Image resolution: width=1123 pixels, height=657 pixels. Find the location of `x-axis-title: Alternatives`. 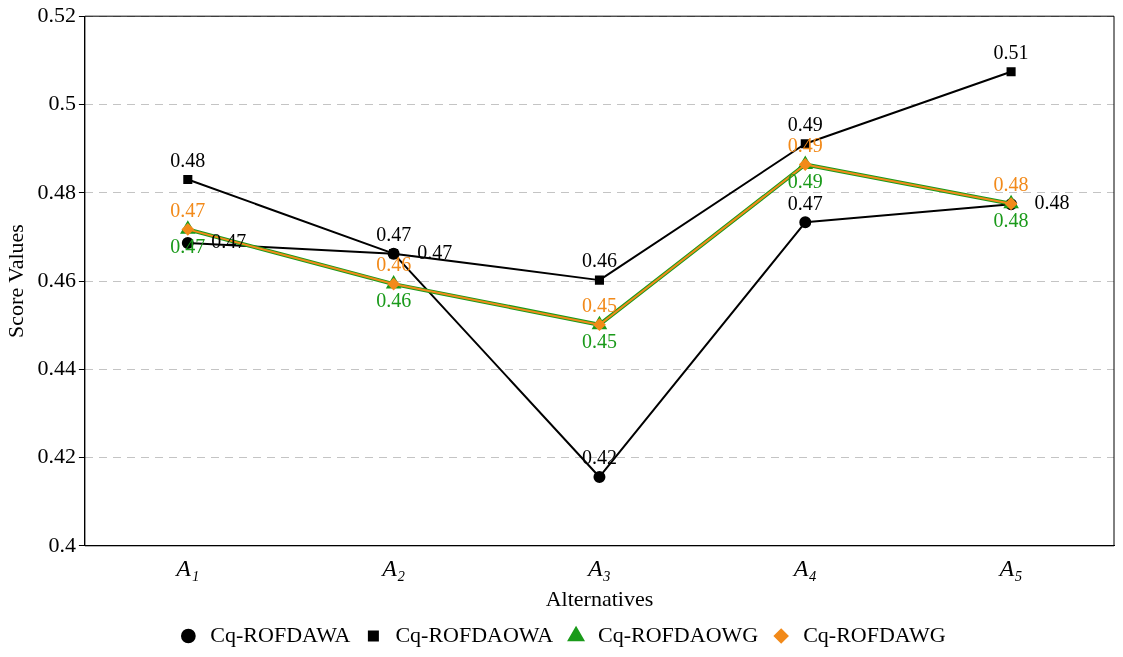

x-axis-title: Alternatives is located at coordinates (599, 598).